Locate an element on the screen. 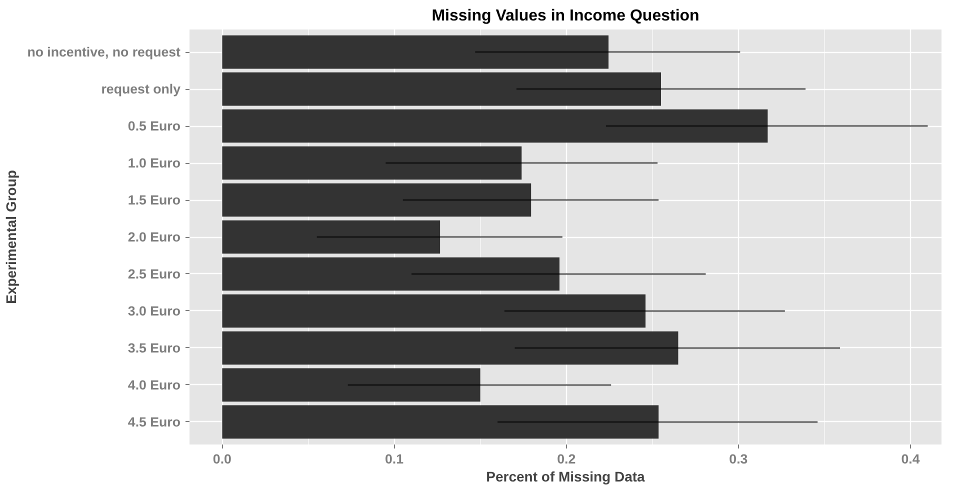  x-axis-title: Percent of Missing Data is located at coordinates (566, 476).